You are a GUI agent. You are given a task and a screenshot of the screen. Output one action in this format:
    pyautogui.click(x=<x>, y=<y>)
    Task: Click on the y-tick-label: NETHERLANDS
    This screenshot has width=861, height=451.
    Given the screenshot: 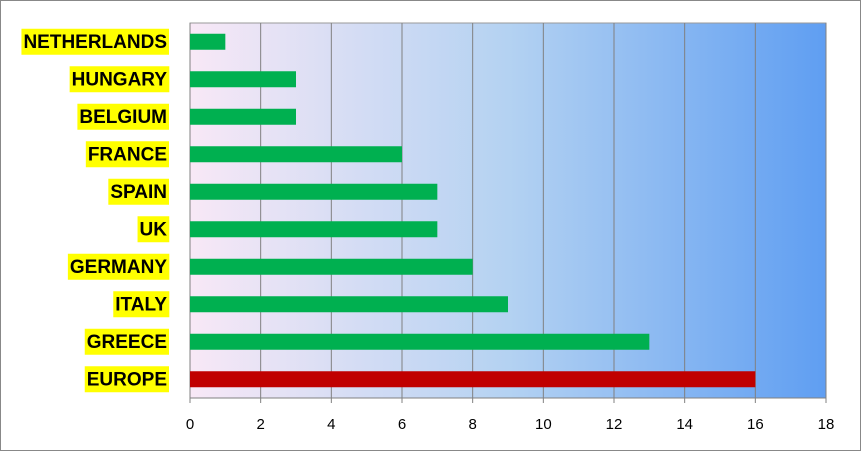 What is the action you would take?
    pyautogui.click(x=95, y=42)
    